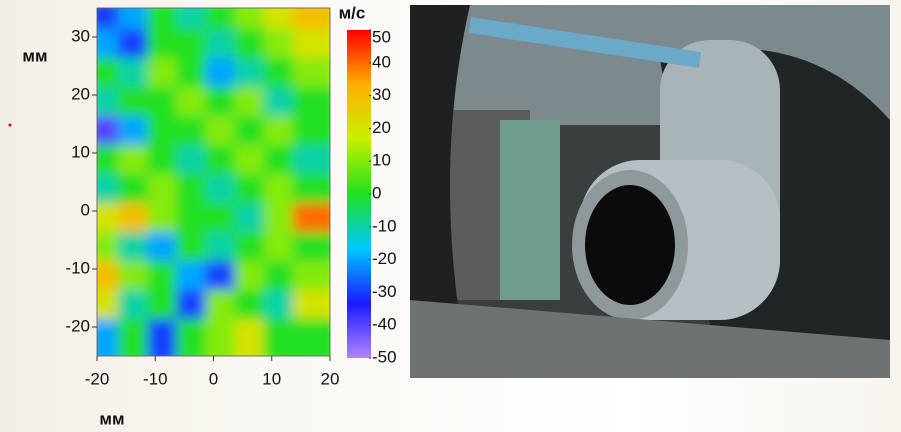 This screenshot has width=901, height=432. Describe the element at coordinates (271, 378) in the screenshot. I see `x-tick-label: 10` at that location.